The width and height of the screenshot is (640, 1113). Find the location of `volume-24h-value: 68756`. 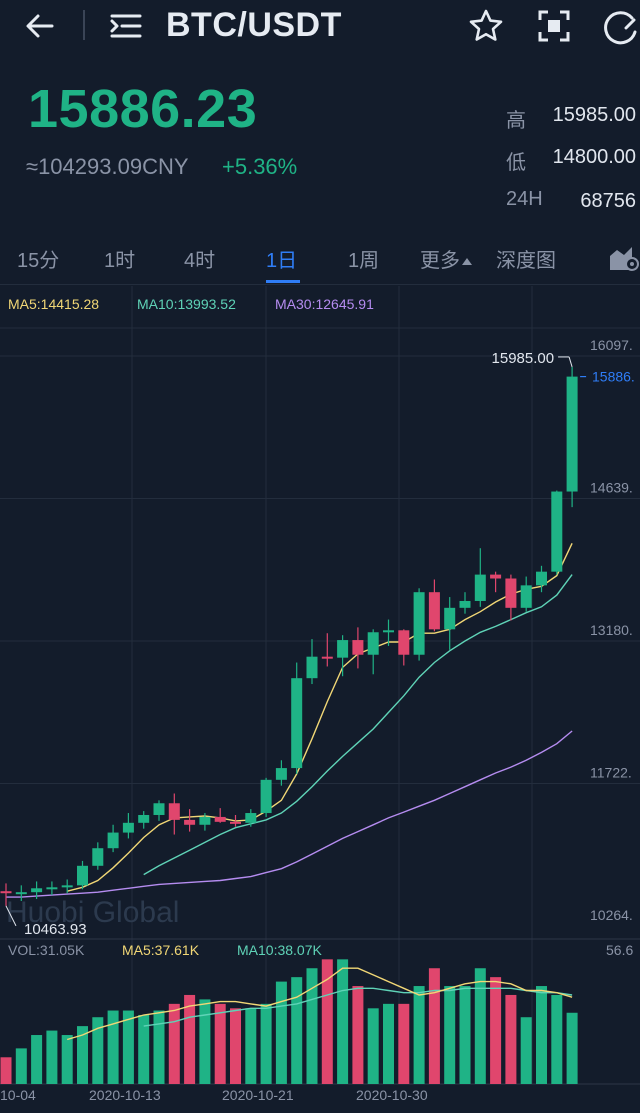

volume-24h-value: 68756 is located at coordinates (608, 201).